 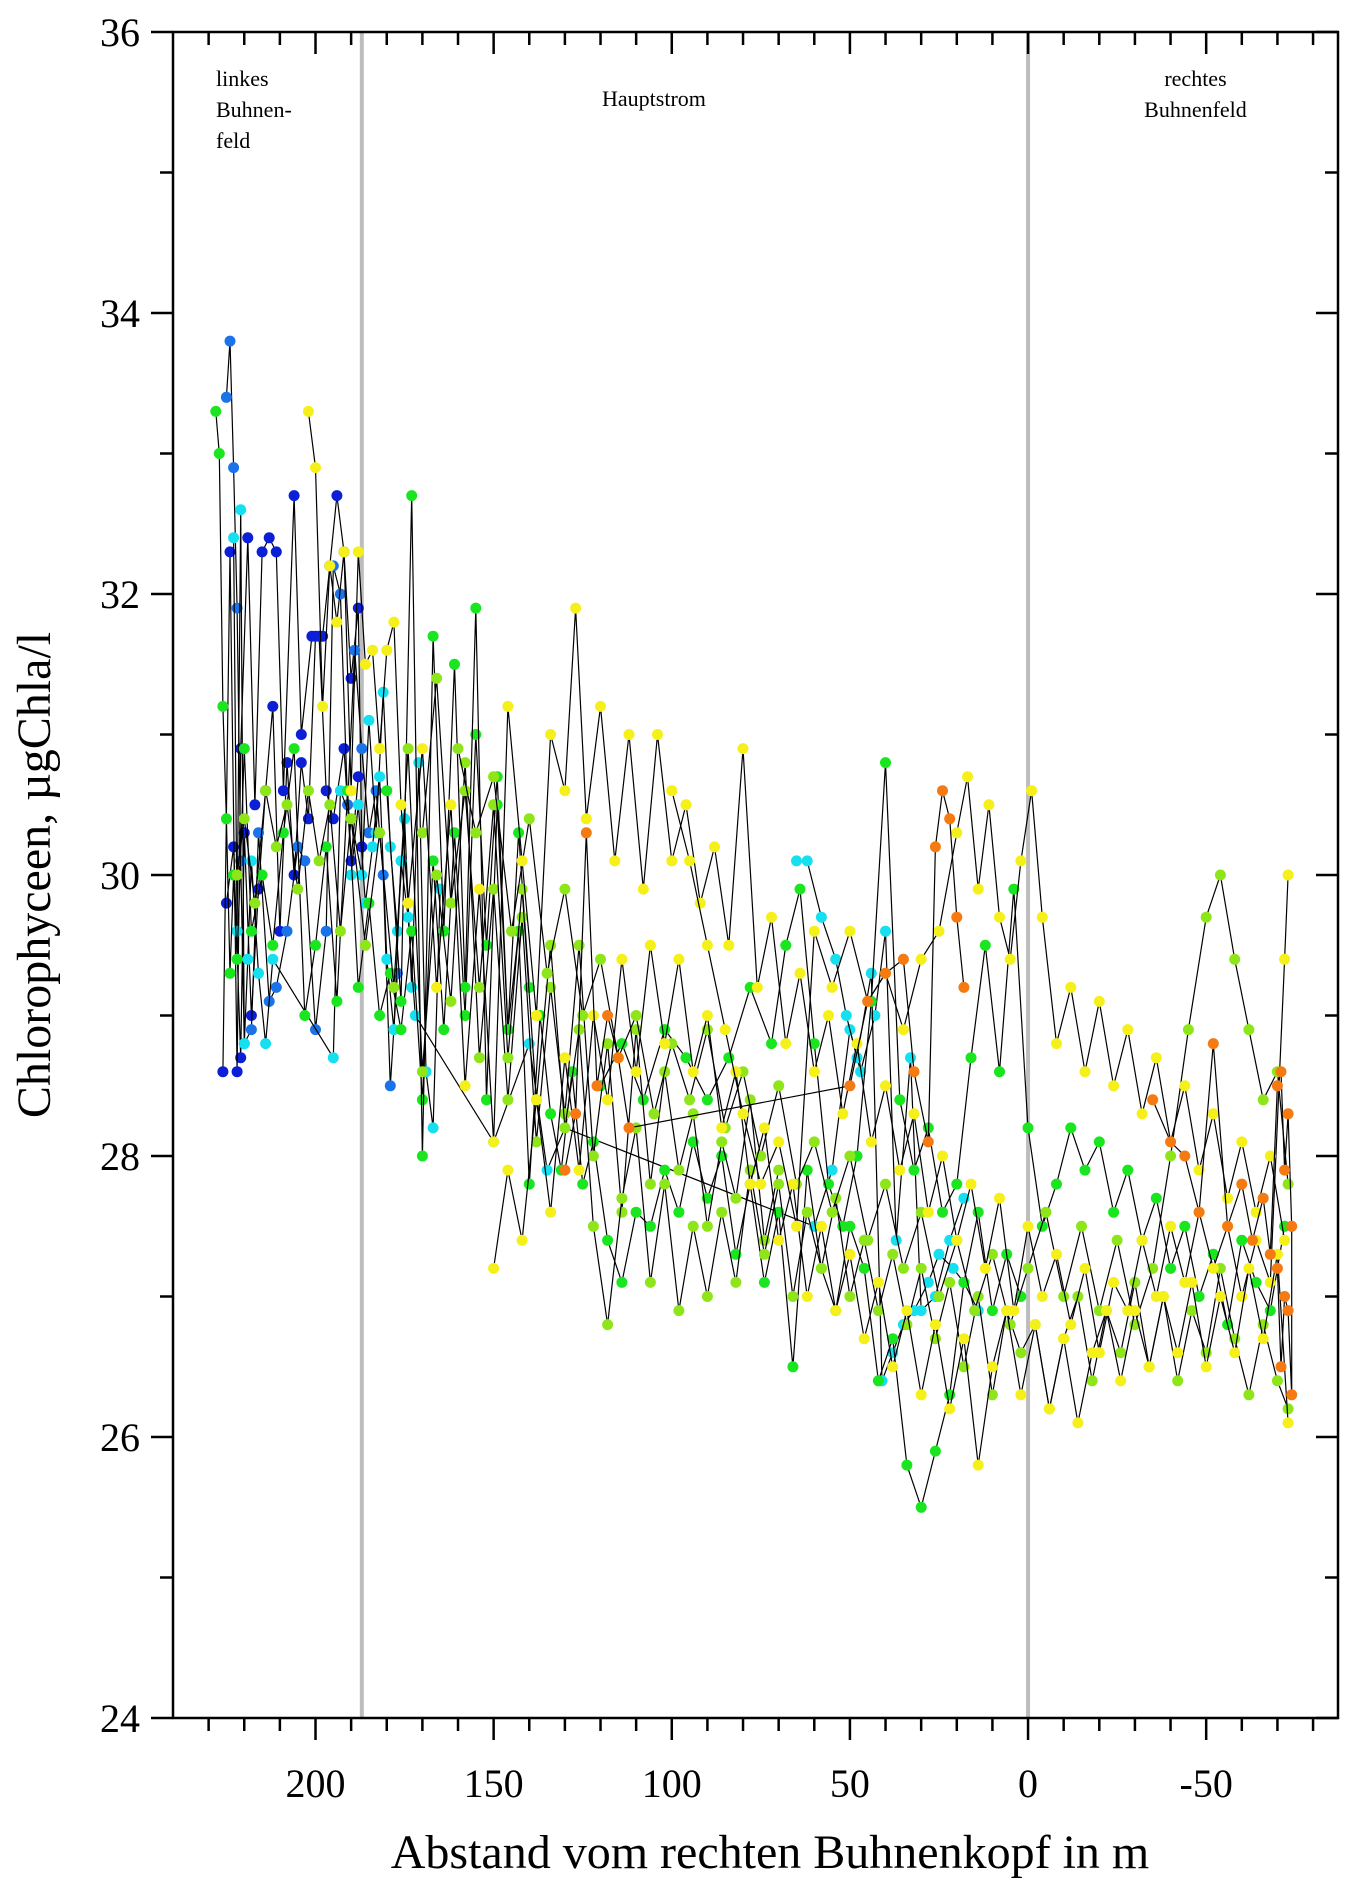 What do you see at coordinates (654, 98) in the screenshot?
I see `region-label-line: Hauptstrom` at bounding box center [654, 98].